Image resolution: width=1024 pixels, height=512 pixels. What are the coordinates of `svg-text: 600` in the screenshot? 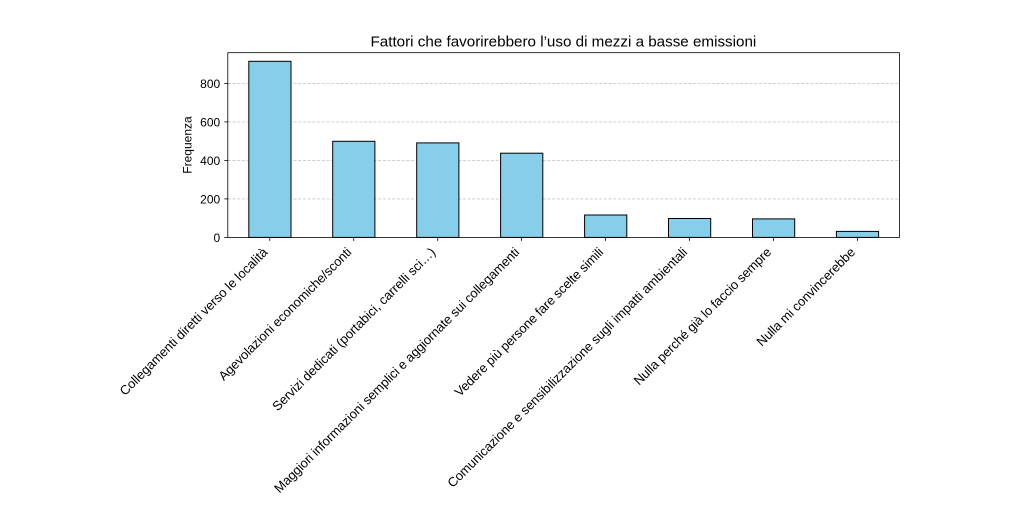 It's located at (210, 123).